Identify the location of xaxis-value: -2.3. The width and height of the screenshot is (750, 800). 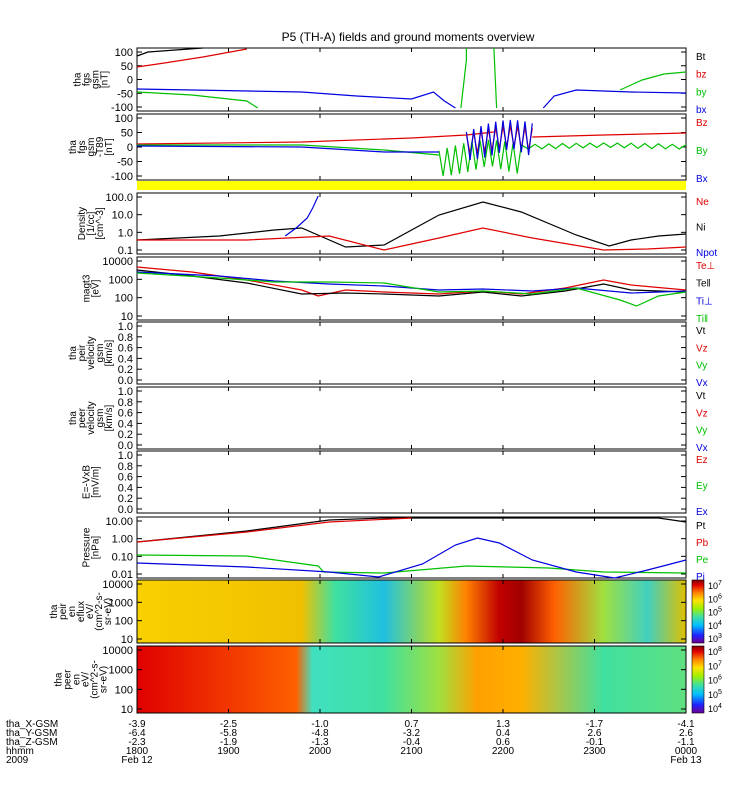
(137, 742).